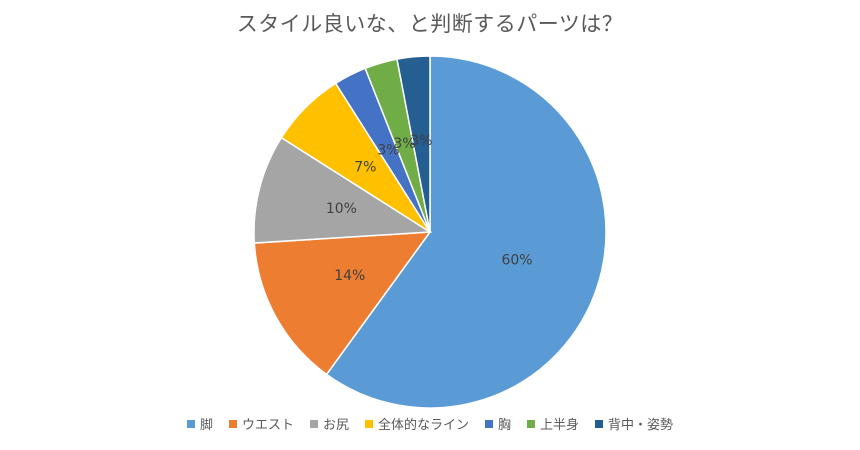  What do you see at coordinates (388, 151) in the screenshot?
I see `data-label-5: 3%` at bounding box center [388, 151].